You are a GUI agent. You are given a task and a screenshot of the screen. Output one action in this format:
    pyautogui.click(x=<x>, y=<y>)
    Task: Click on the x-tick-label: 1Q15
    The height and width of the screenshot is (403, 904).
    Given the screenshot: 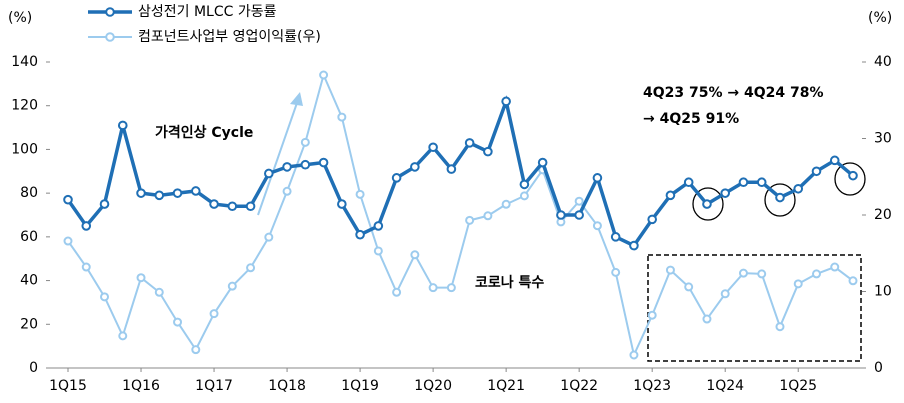 What is the action you would take?
    pyautogui.click(x=68, y=386)
    